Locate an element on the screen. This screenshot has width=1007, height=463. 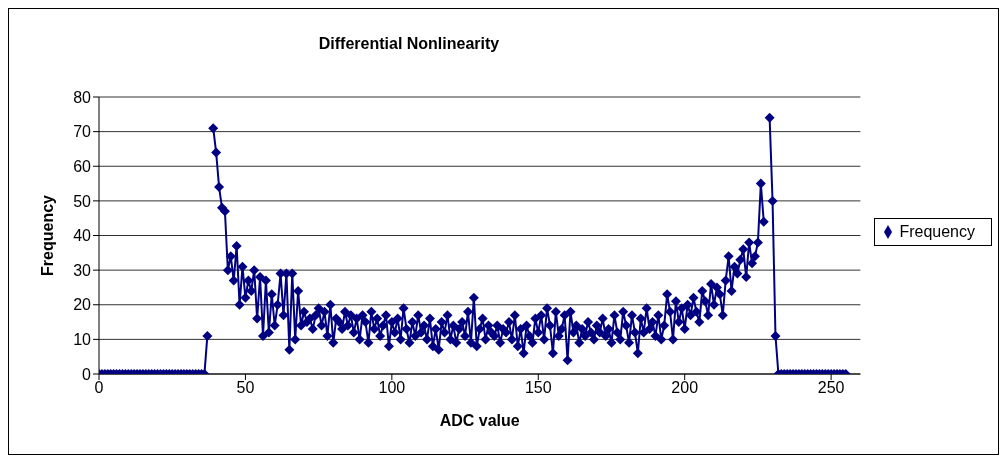
x-tick-label: 200 is located at coordinates (685, 388).